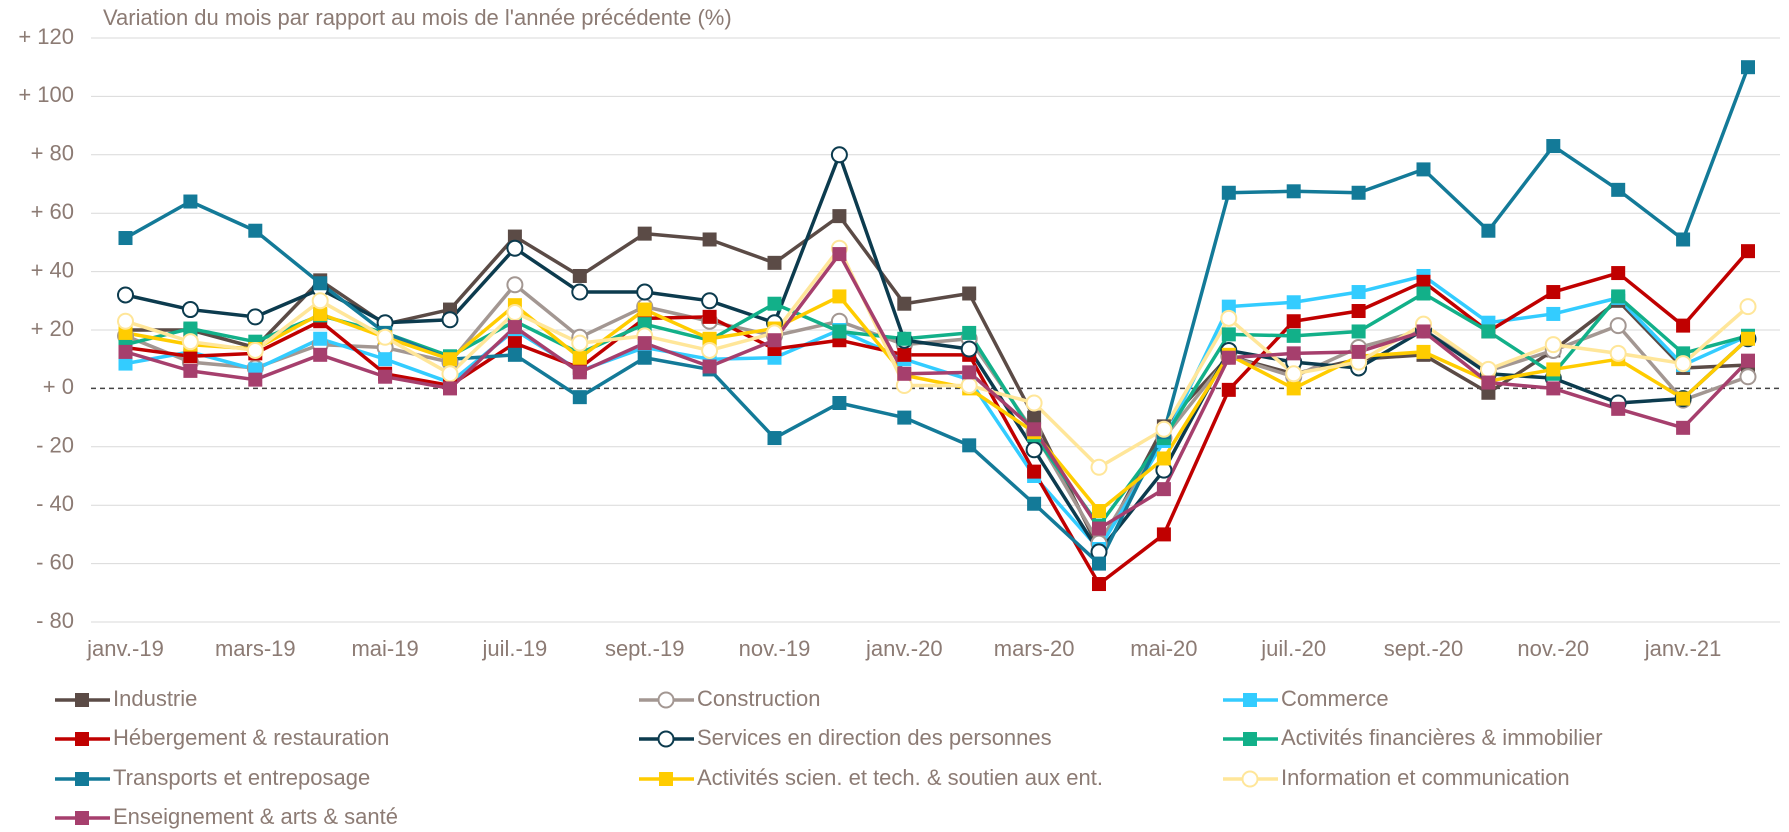 The height and width of the screenshot is (832, 1789). Describe the element at coordinates (759, 698) in the screenshot. I see `legend-label: Construction` at that location.